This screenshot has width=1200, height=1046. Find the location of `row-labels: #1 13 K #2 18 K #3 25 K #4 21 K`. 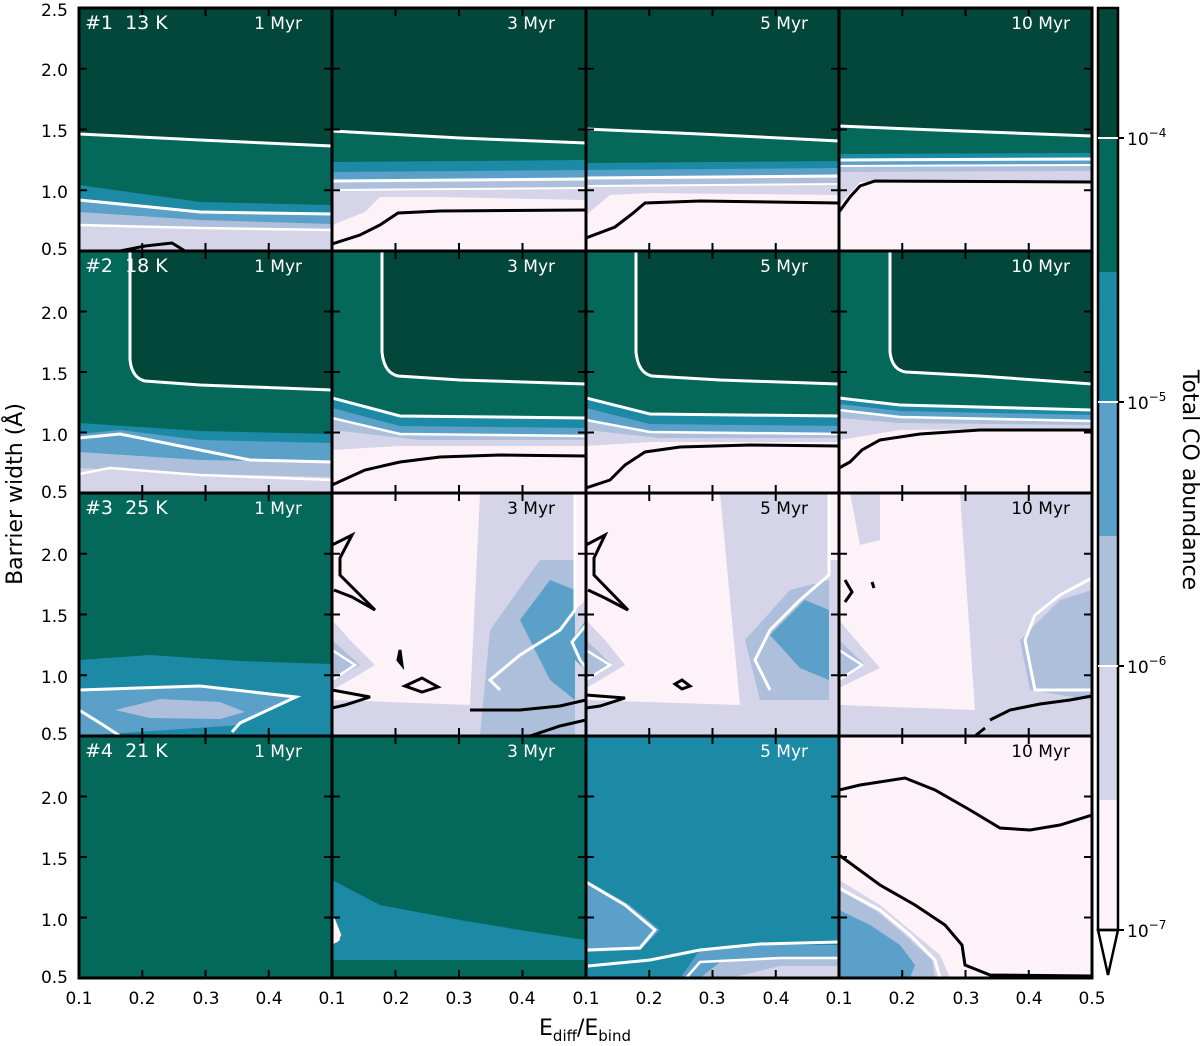

row-labels: #1 13 K #2 18 K #3 25 K #4 21 K is located at coordinates (126, 387).